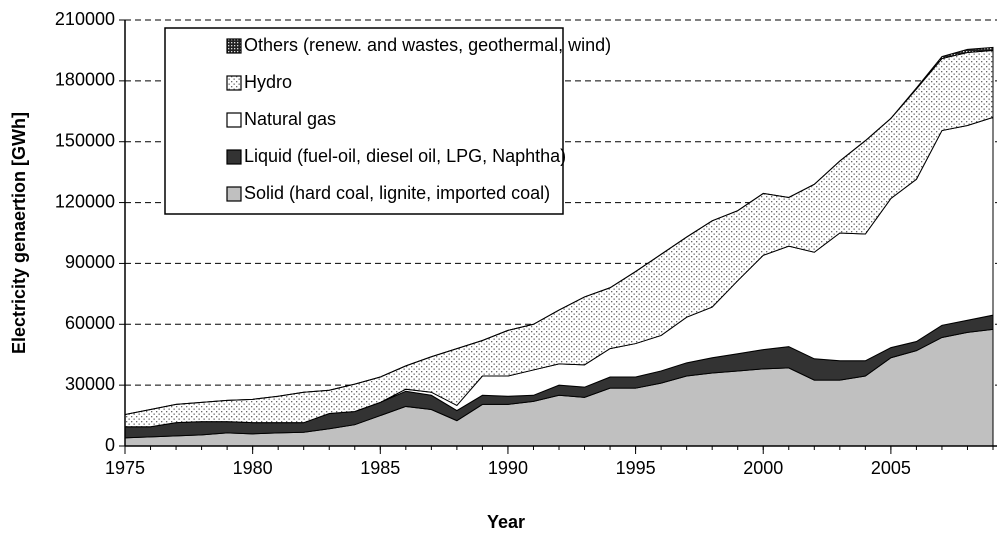  I want to click on y-tick-label: 30000, so click(90, 384).